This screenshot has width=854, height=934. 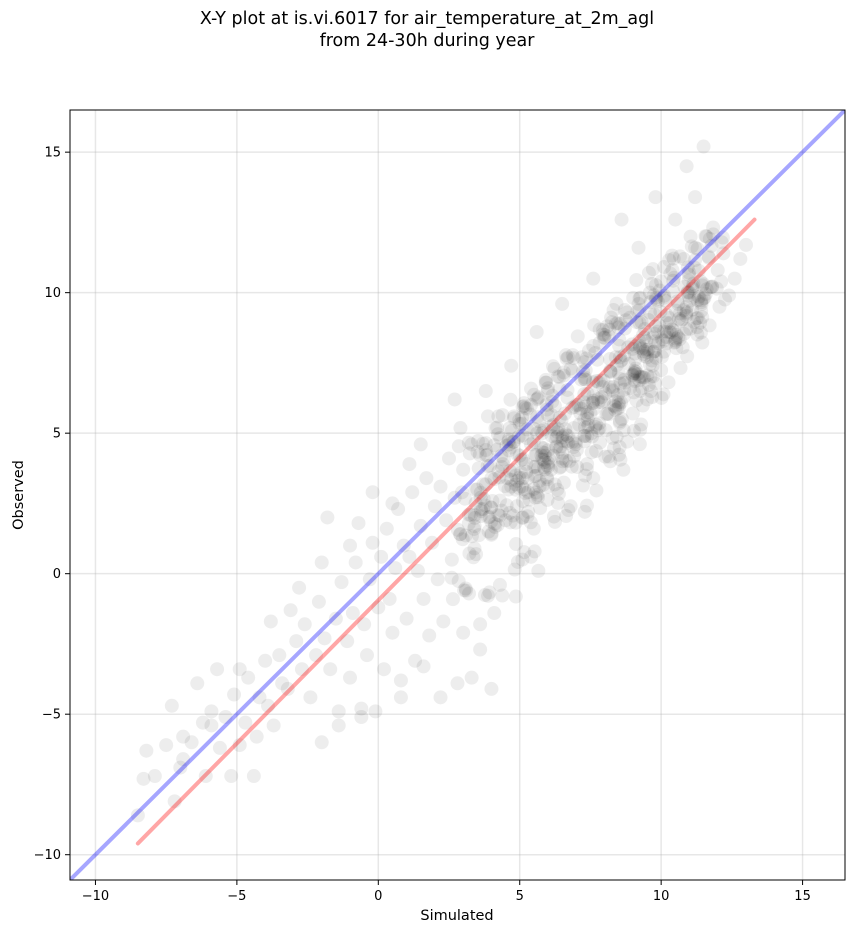 I want to click on x-tick-label: 15, so click(x=802, y=896).